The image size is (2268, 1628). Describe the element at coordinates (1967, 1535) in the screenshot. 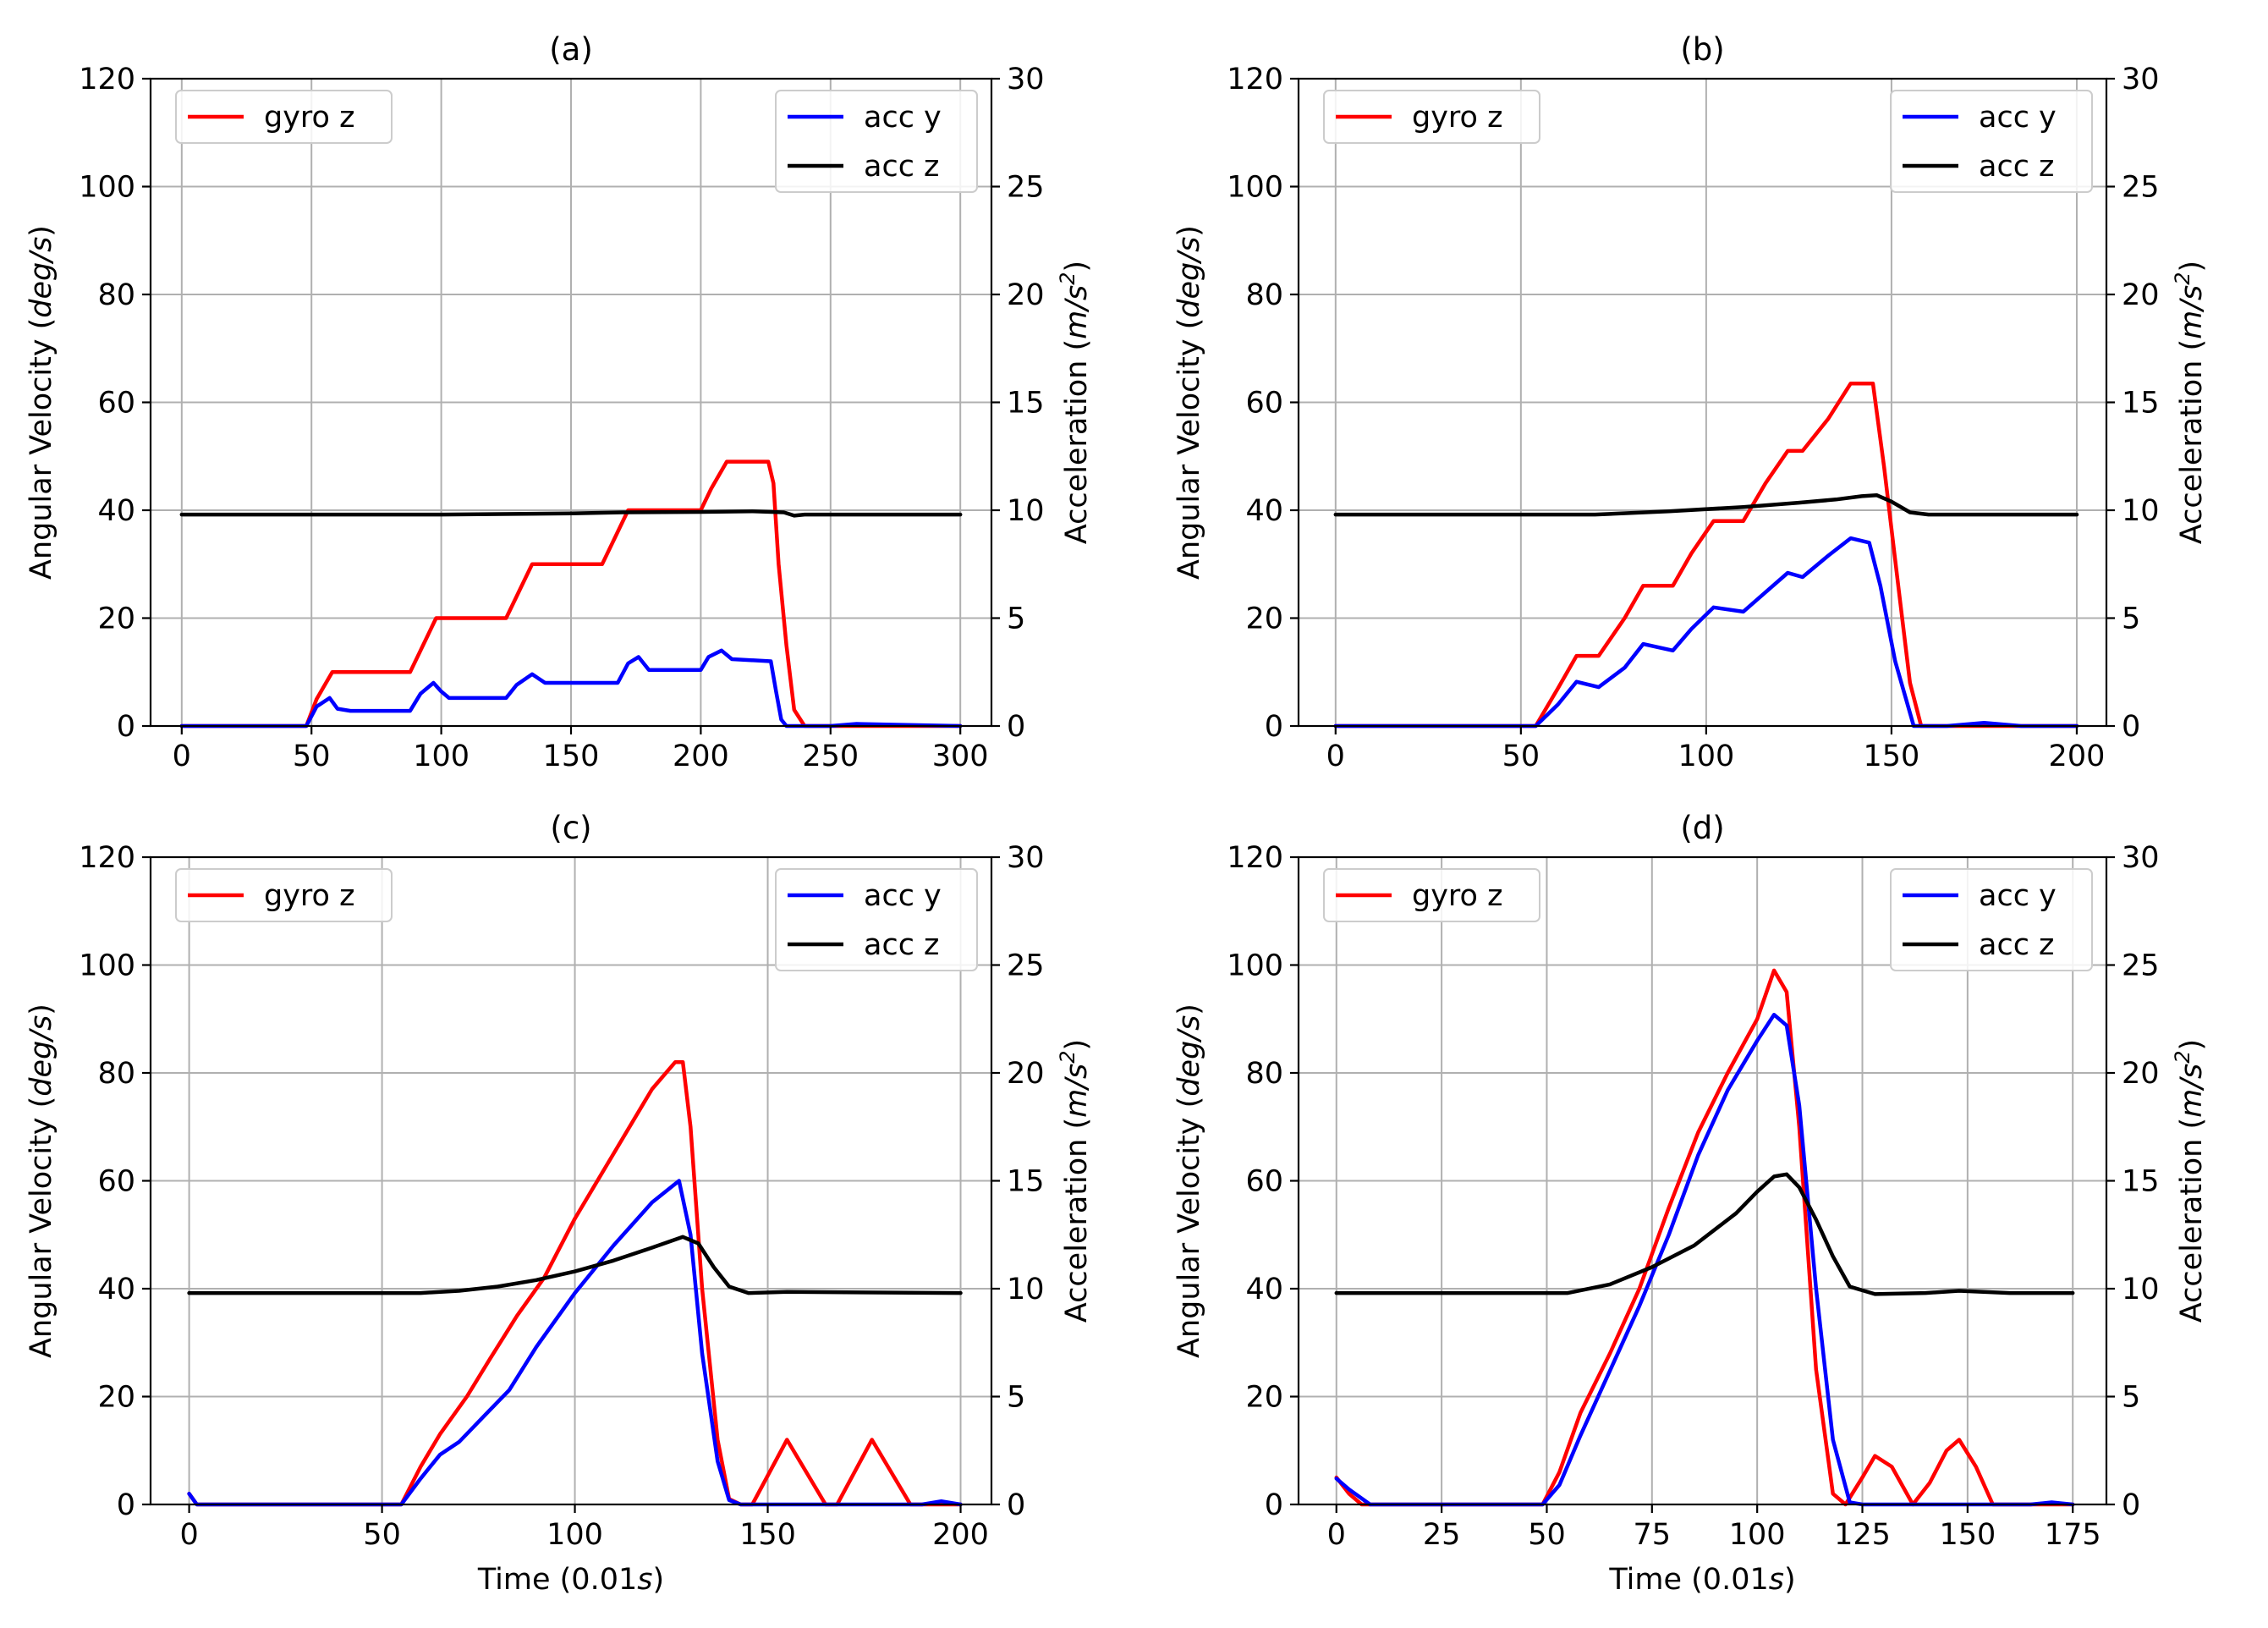

I see `x-tick-label: 150` at that location.